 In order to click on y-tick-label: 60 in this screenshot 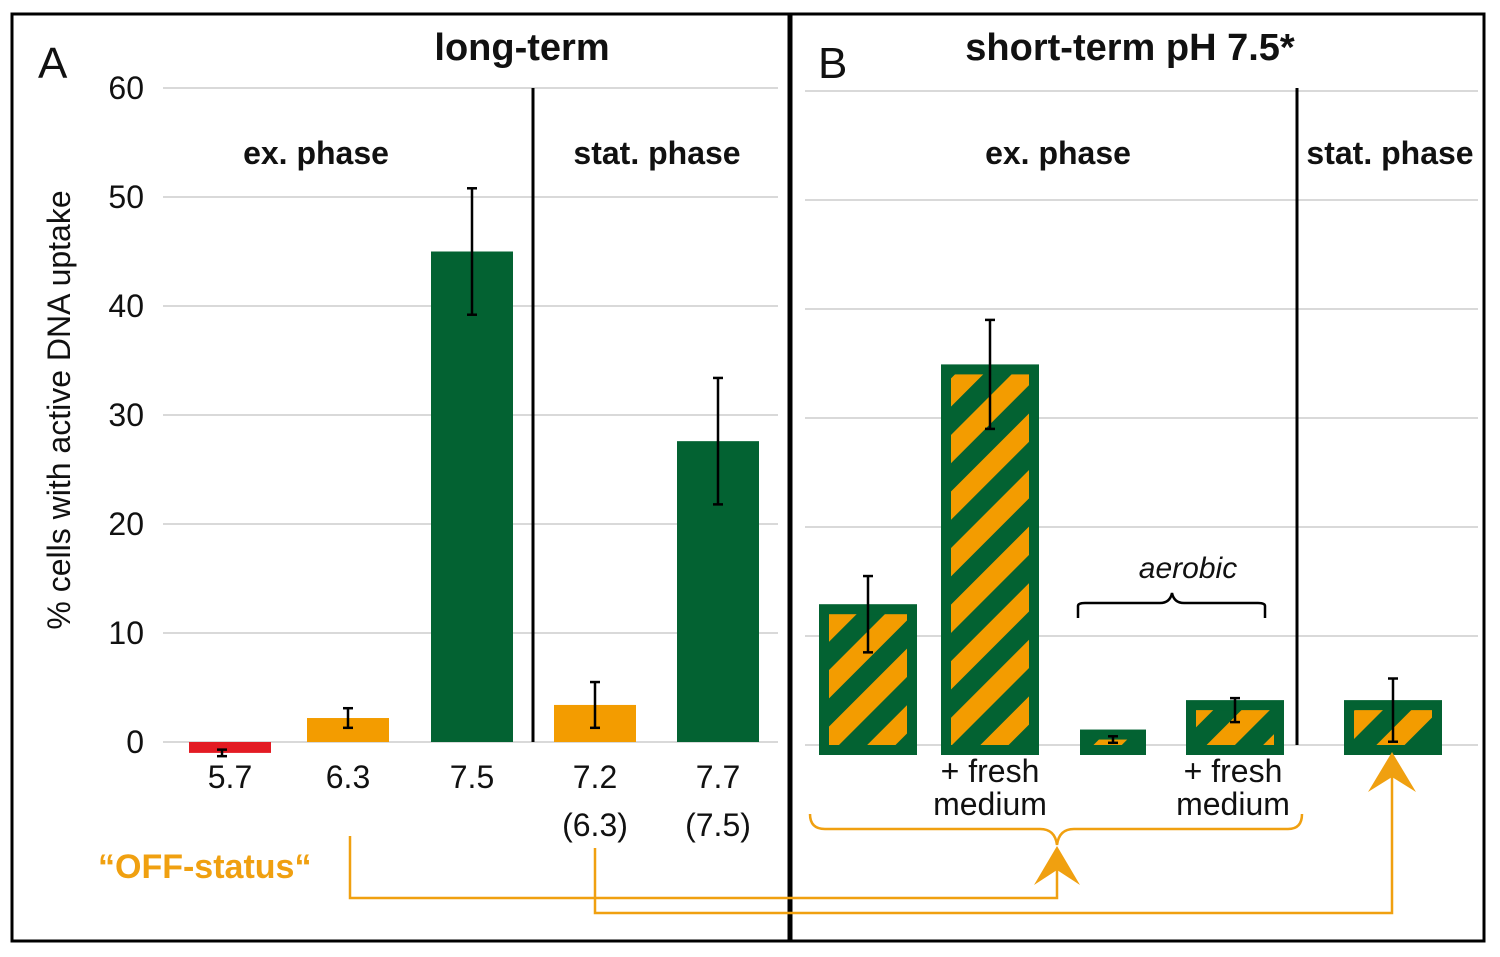, I will do `click(126, 88)`.